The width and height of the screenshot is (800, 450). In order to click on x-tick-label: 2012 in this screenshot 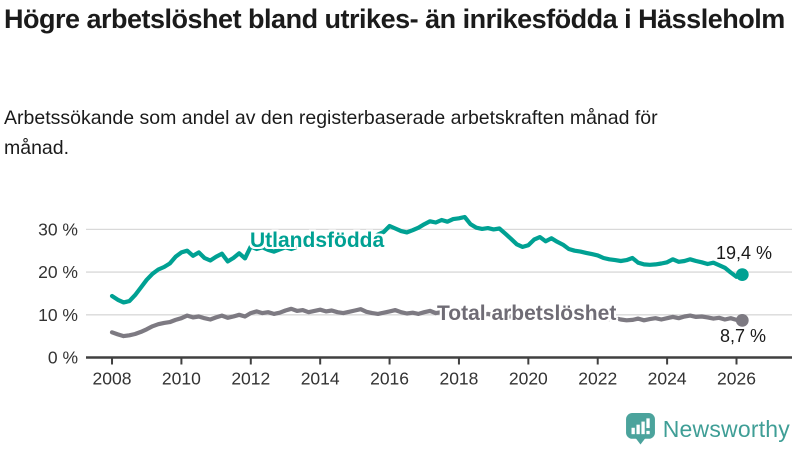, I will do `click(250, 379)`.